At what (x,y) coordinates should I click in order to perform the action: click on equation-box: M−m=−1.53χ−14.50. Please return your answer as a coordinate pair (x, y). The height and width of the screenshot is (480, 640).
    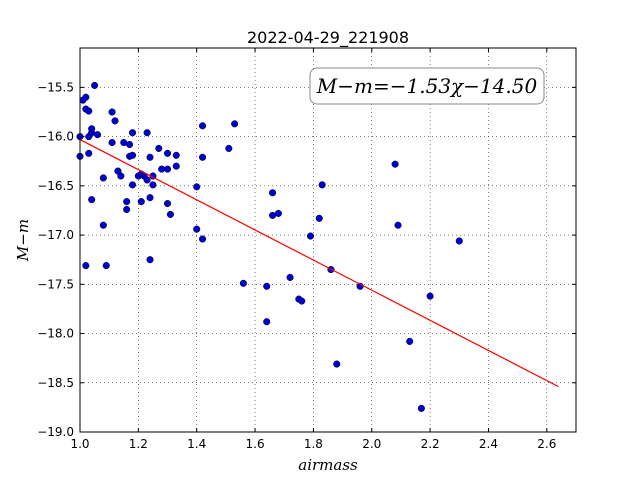
    Looking at the image, I should click on (427, 86).